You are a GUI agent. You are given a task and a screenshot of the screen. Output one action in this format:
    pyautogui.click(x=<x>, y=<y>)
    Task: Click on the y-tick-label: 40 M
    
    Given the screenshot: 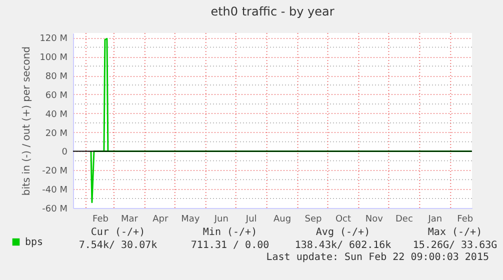 What is the action you would take?
    pyautogui.click(x=56, y=115)
    